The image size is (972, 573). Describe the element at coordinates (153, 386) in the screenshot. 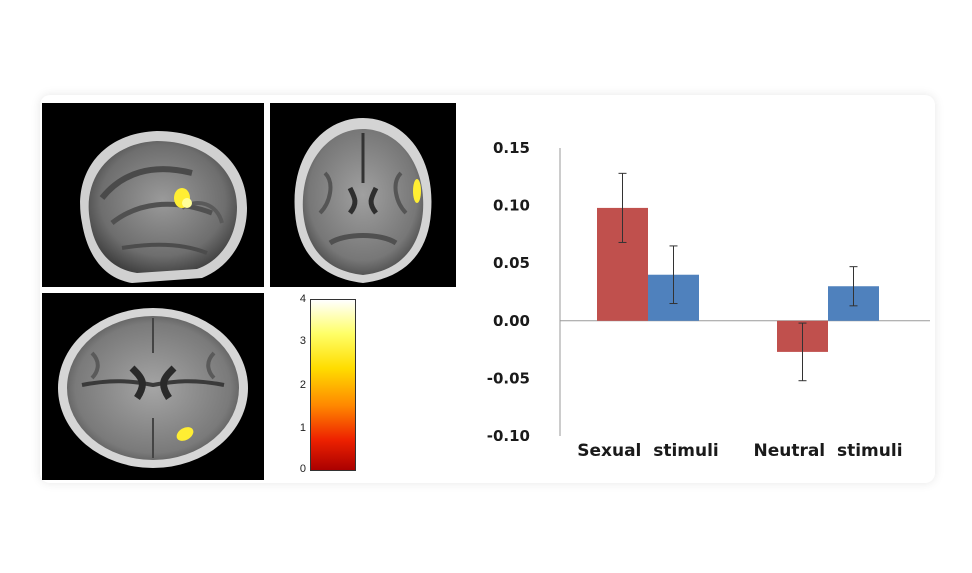

I see `brain-axial-slice` at that location.